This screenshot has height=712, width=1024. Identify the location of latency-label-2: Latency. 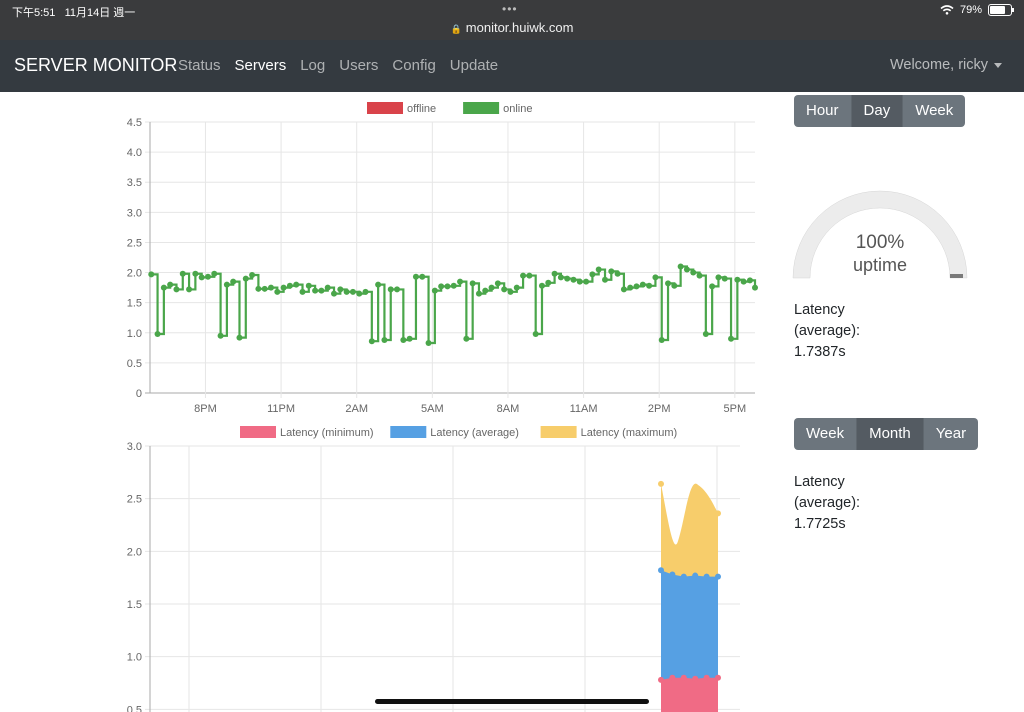
(819, 482).